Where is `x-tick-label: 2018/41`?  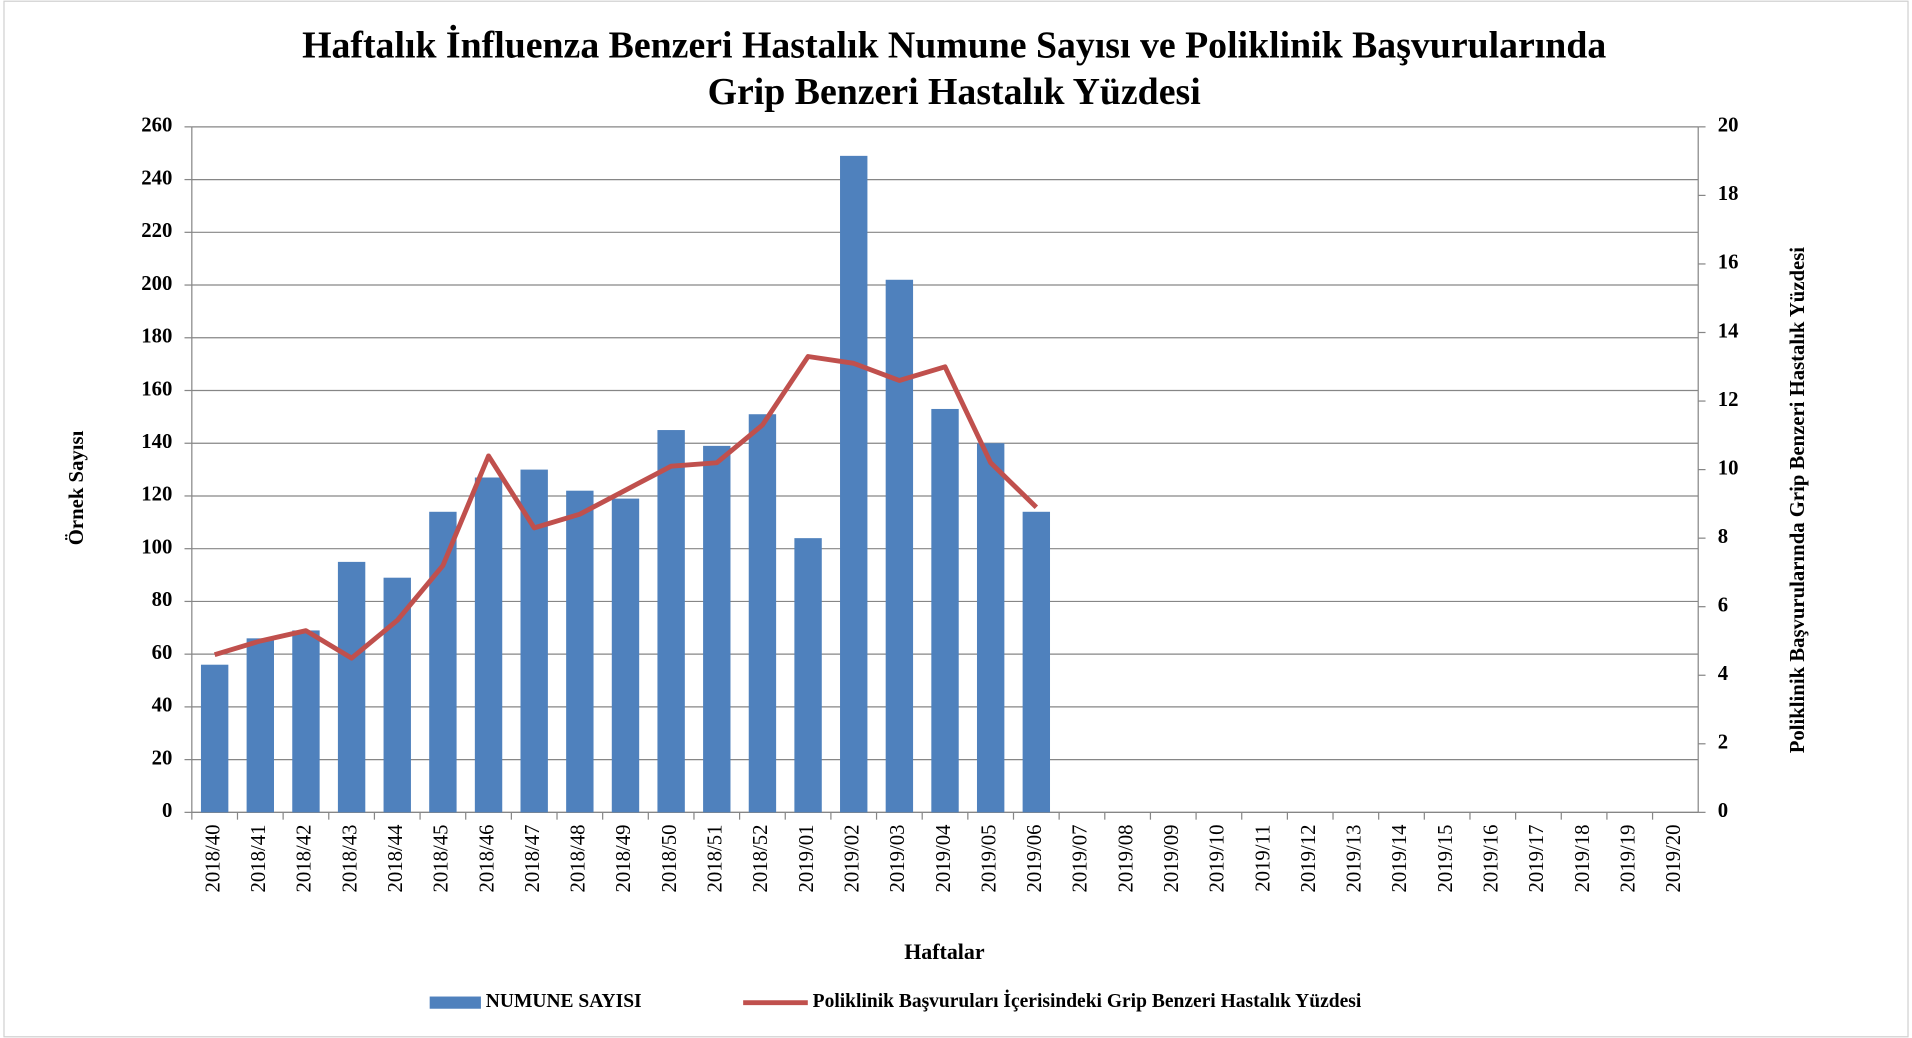 x-tick-label: 2018/41 is located at coordinates (259, 859).